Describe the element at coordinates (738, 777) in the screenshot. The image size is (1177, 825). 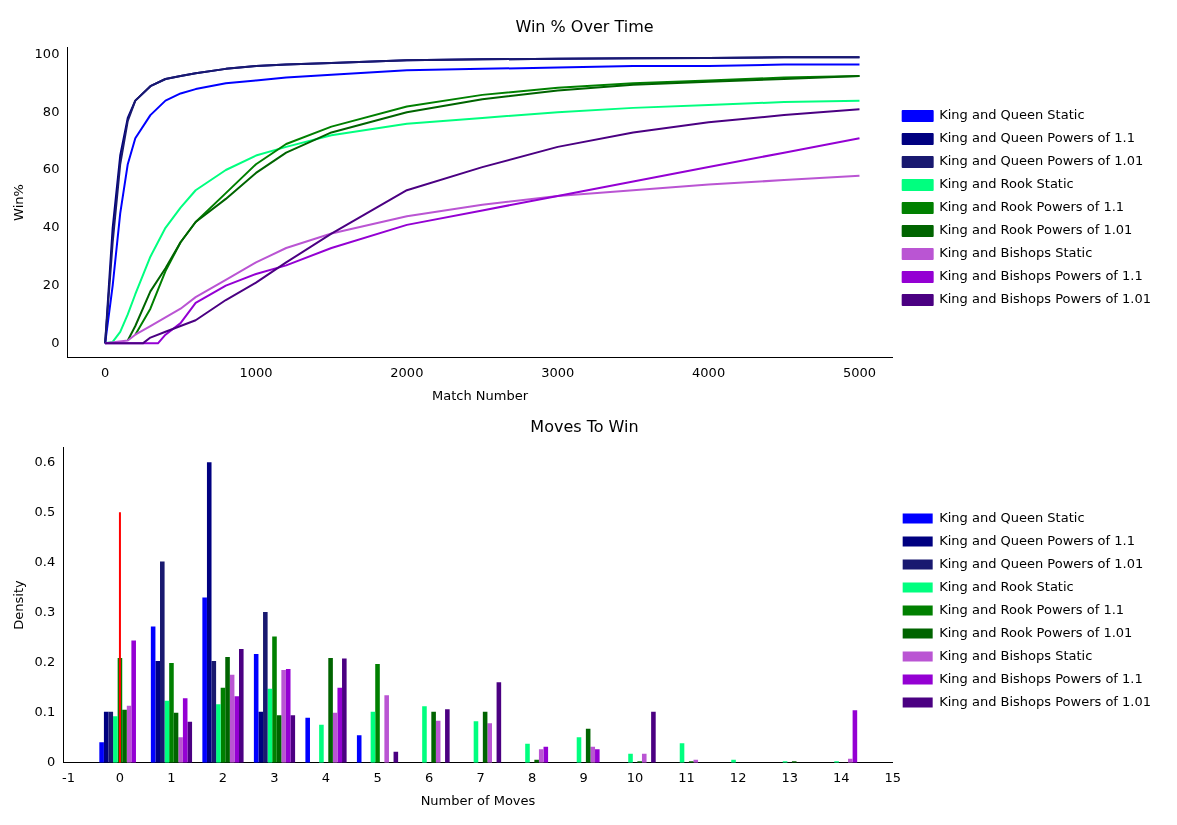
I see `x-tick-label: 12` at that location.